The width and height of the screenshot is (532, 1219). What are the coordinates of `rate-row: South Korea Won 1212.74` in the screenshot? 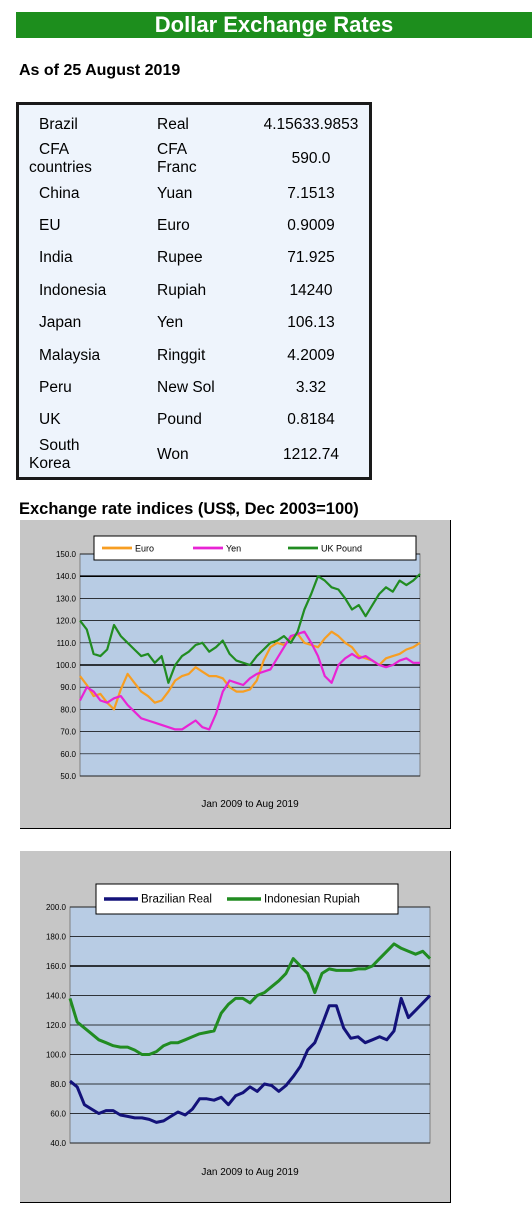 It's located at (194, 455).